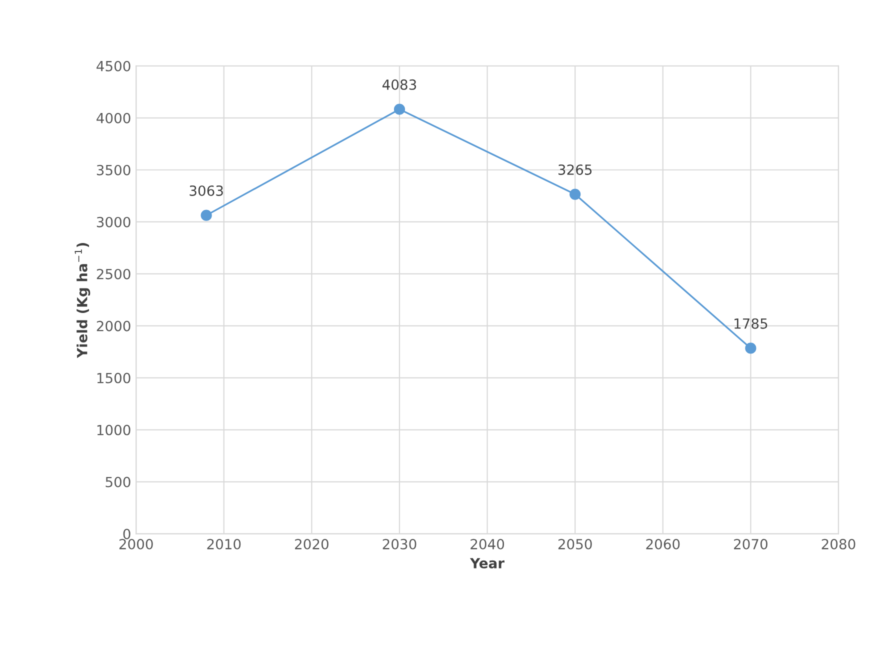  What do you see at coordinates (113, 222) in the screenshot?
I see `y-tick-label: 3000` at bounding box center [113, 222].